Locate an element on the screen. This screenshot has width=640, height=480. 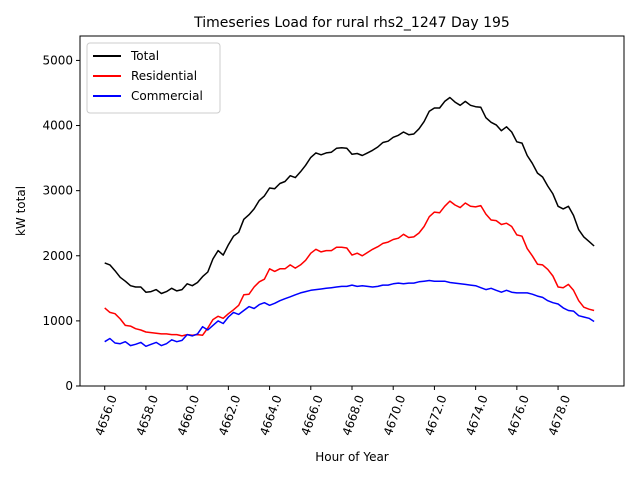
x-tick-label: 4668.0 is located at coordinates (354, 415).